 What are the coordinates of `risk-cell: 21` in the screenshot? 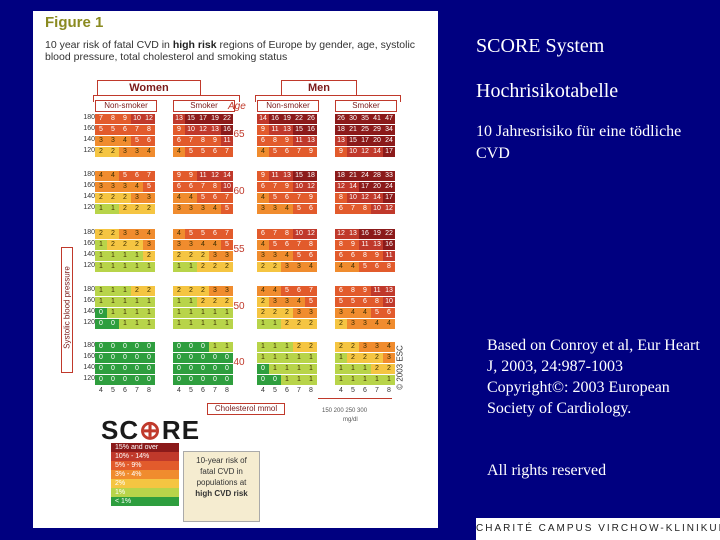 It's located at (353, 176).